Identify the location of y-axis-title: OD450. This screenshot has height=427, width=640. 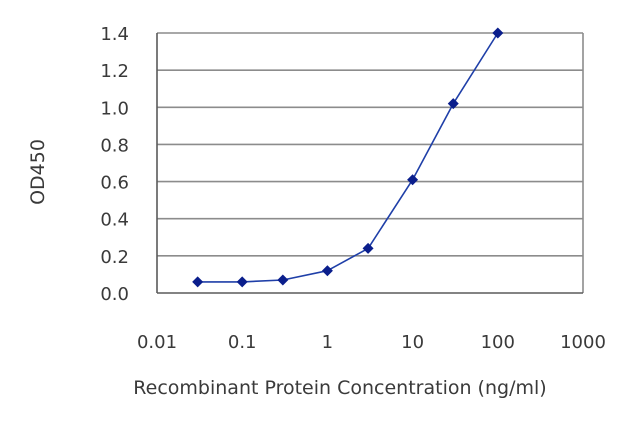
(38, 172).